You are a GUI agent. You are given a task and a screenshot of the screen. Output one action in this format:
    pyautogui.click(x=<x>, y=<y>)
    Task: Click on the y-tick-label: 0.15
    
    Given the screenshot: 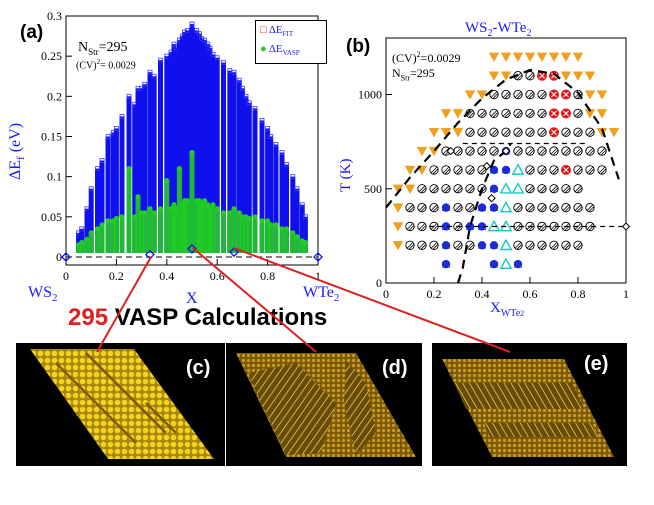 What is the action you would take?
    pyautogui.click(x=51, y=136)
    